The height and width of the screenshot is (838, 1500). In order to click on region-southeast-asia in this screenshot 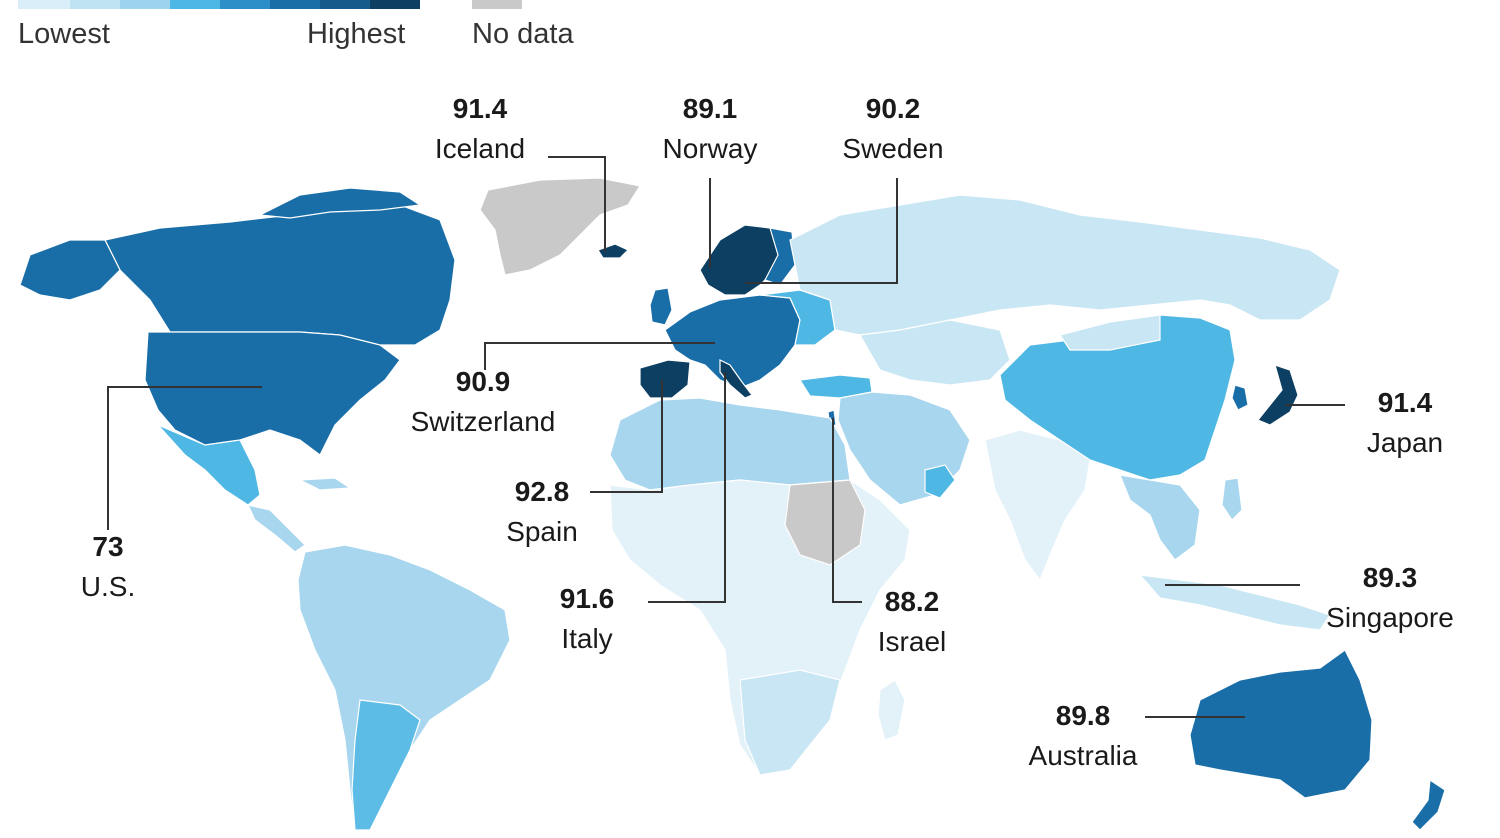, I will do `click(1160, 517)`.